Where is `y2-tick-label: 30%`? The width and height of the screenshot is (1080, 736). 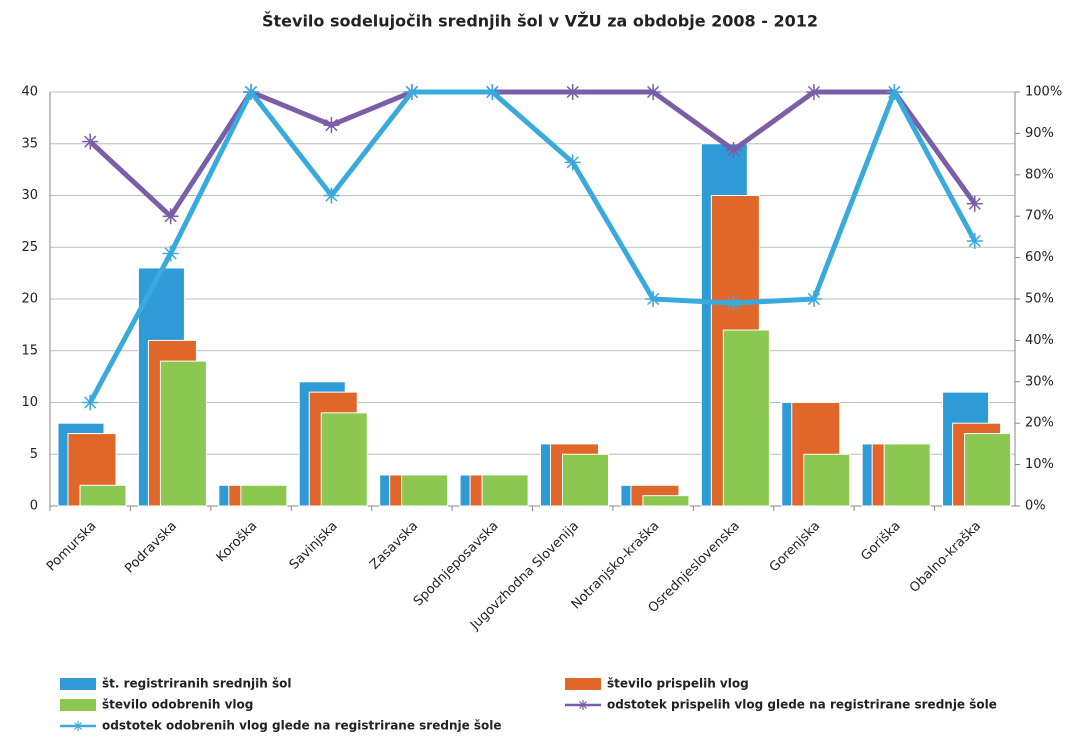 y2-tick-label: 30% is located at coordinates (1039, 381).